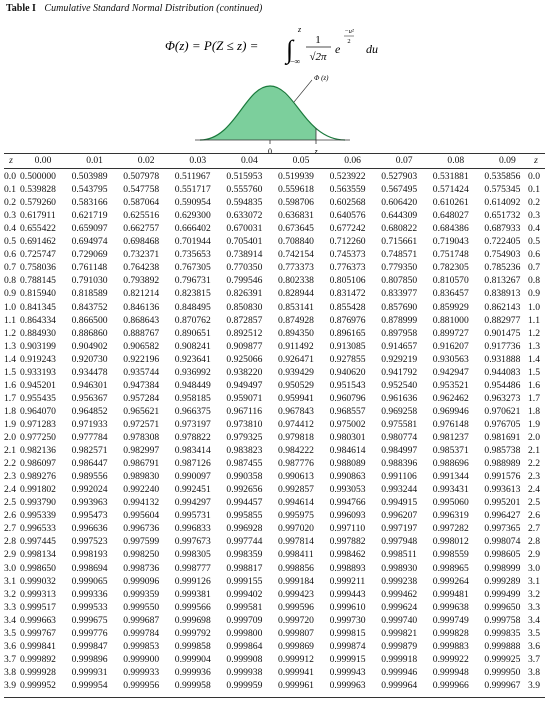 The width and height of the screenshot is (549, 704). What do you see at coordinates (89, 424) in the screenshot?
I see `cell-value: 0.971933` at bounding box center [89, 424].